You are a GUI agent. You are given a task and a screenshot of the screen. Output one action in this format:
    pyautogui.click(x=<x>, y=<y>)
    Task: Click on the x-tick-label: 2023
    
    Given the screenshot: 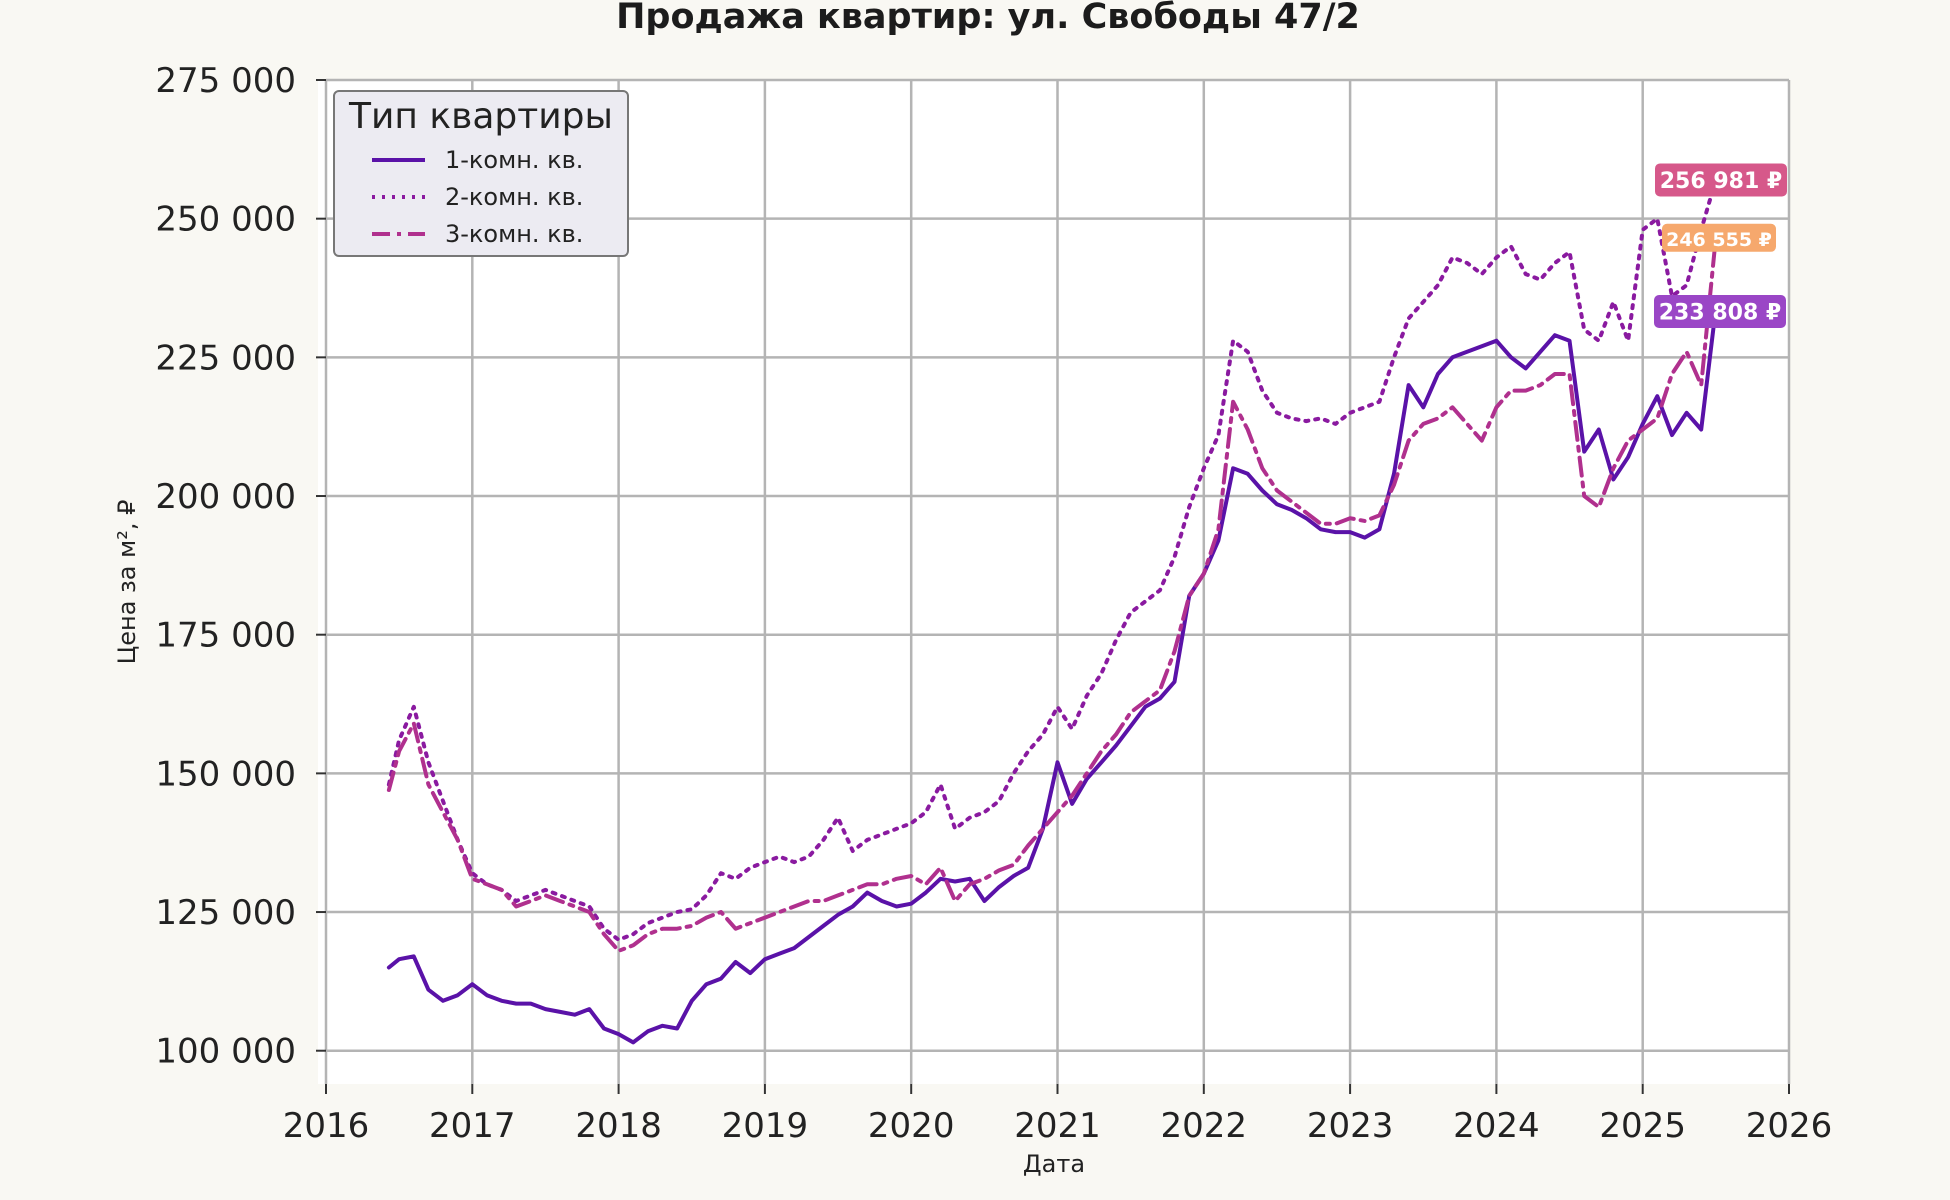 What is the action you would take?
    pyautogui.click(x=1350, y=1126)
    